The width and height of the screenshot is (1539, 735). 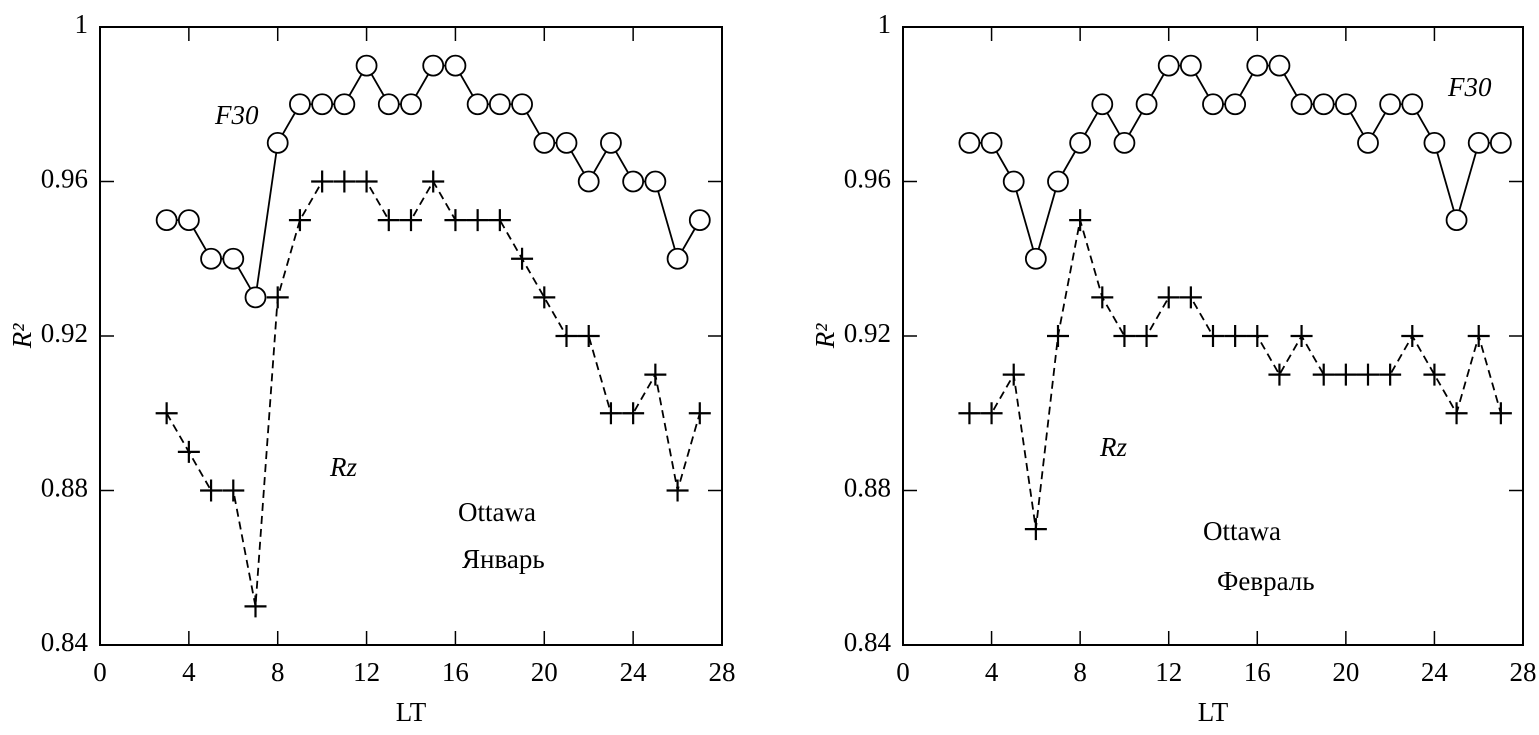 What do you see at coordinates (366, 672) in the screenshot?
I see `x-tick-label: 12` at bounding box center [366, 672].